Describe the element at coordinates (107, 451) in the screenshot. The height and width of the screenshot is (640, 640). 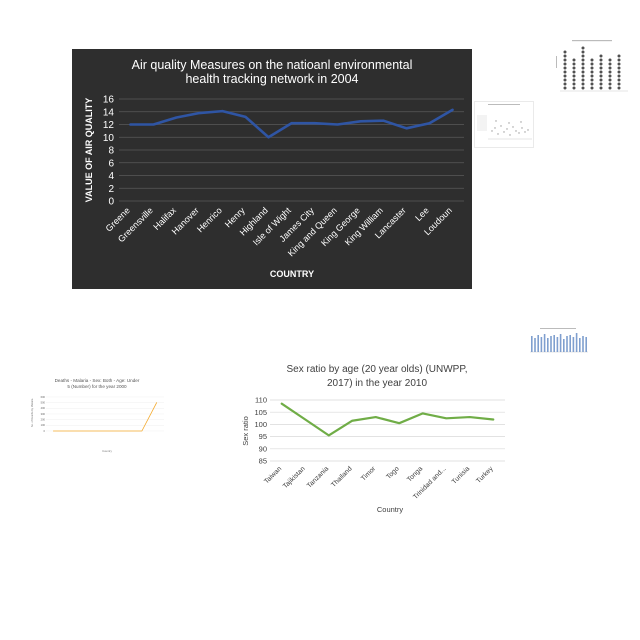
I see `malaria-chart-x-axis-label: Country` at that location.